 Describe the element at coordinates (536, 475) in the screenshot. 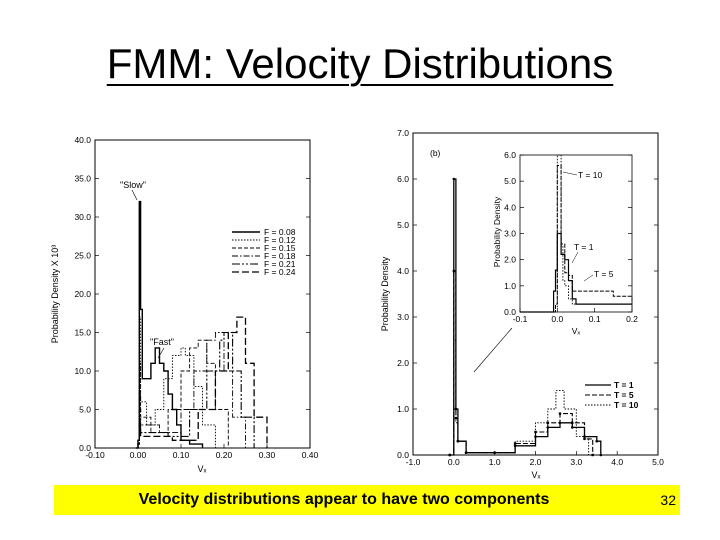

I see `right-chart-xlabel: Vₓ` at that location.